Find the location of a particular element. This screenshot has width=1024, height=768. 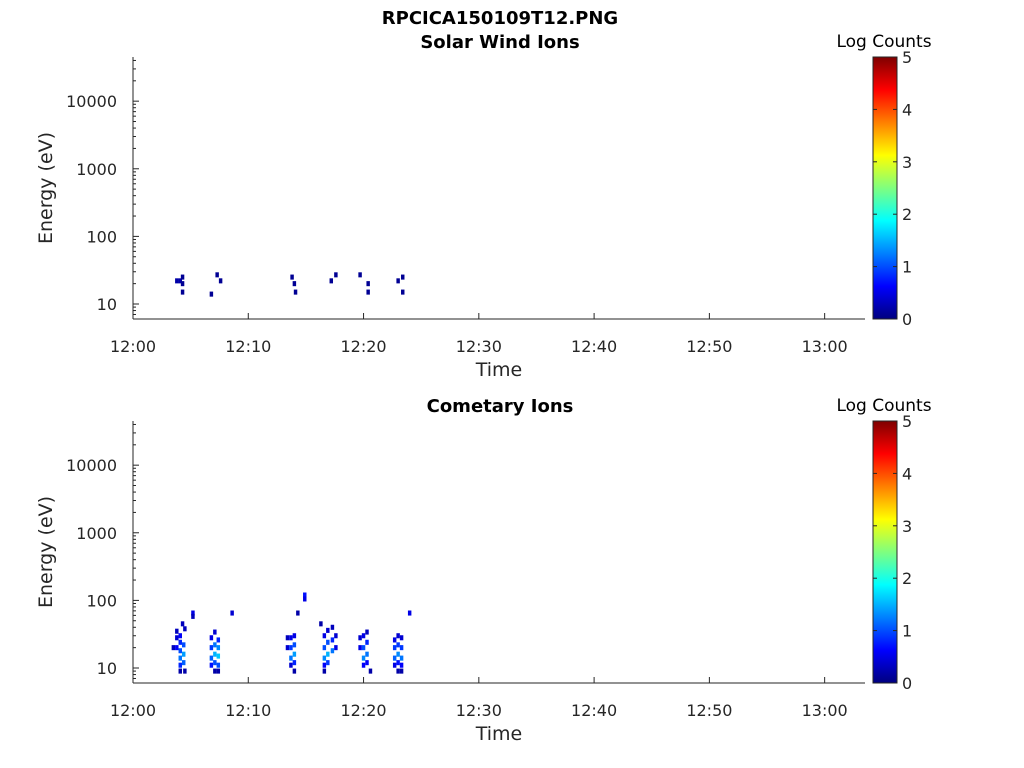

panel-title: Cometary Ions is located at coordinates (500, 406).